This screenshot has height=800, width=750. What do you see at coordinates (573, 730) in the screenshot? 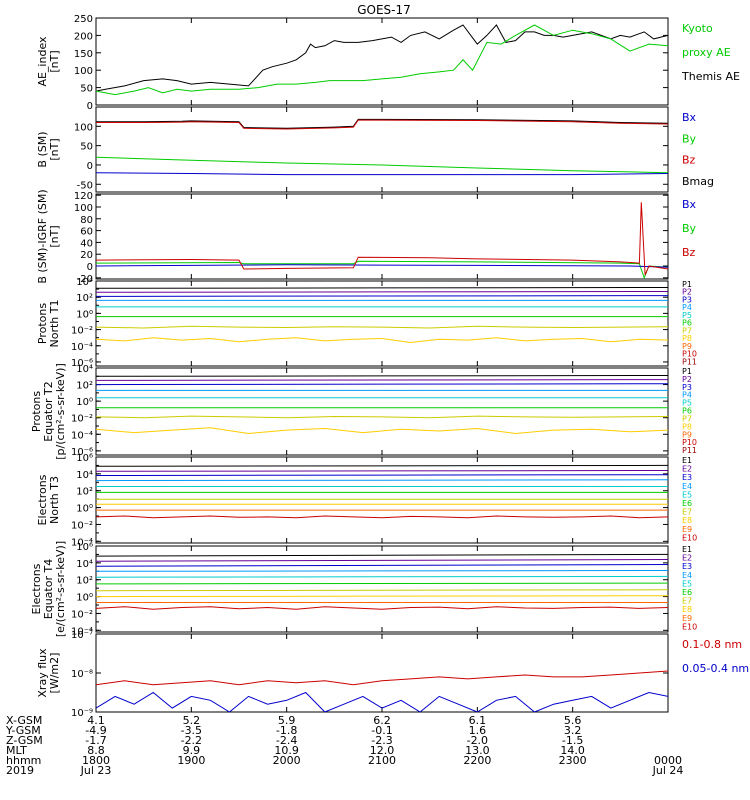
I see `axis-value: 3.2` at bounding box center [573, 730].